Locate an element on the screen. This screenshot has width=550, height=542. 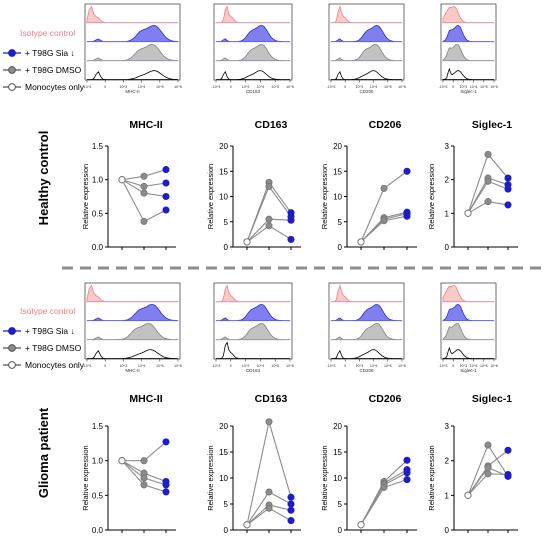
flow-tick-label-0-1-0: -10^3 is located at coordinates (216, 87).